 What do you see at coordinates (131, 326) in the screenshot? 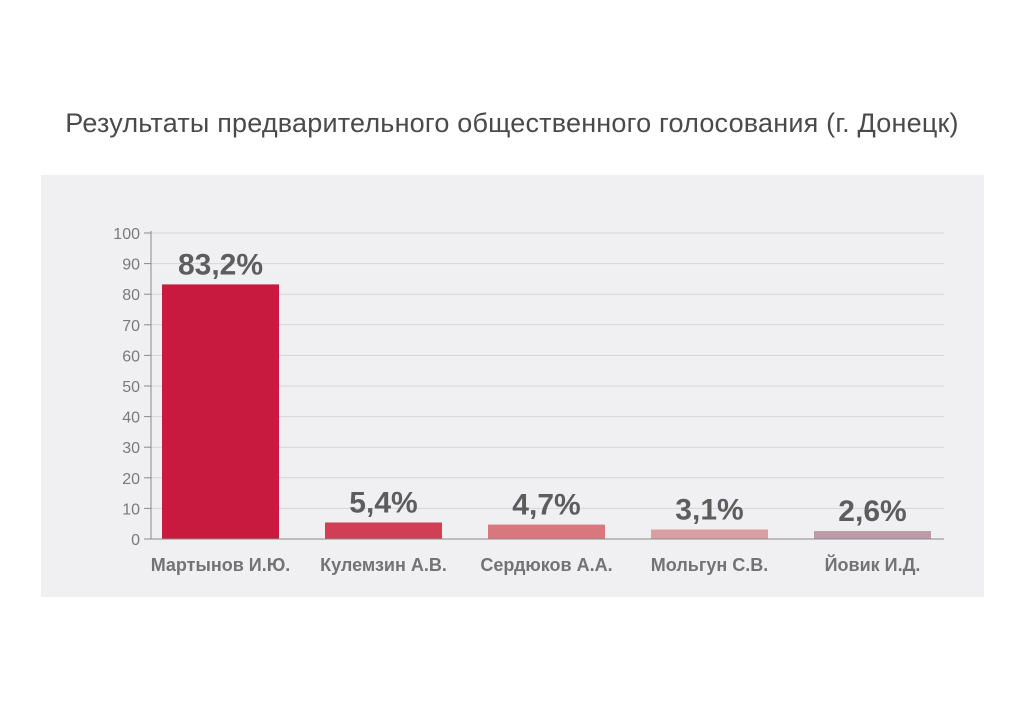
I see `y-tick-label: 70` at bounding box center [131, 326].